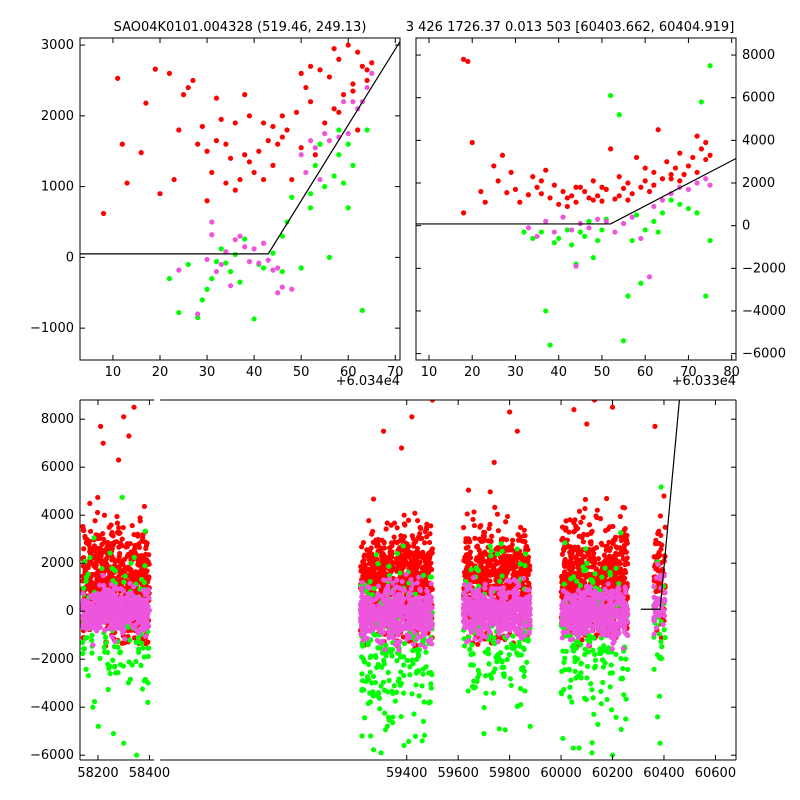  What do you see at coordinates (758, 55) in the screenshot?
I see `y-tick-label: 8000` at bounding box center [758, 55].